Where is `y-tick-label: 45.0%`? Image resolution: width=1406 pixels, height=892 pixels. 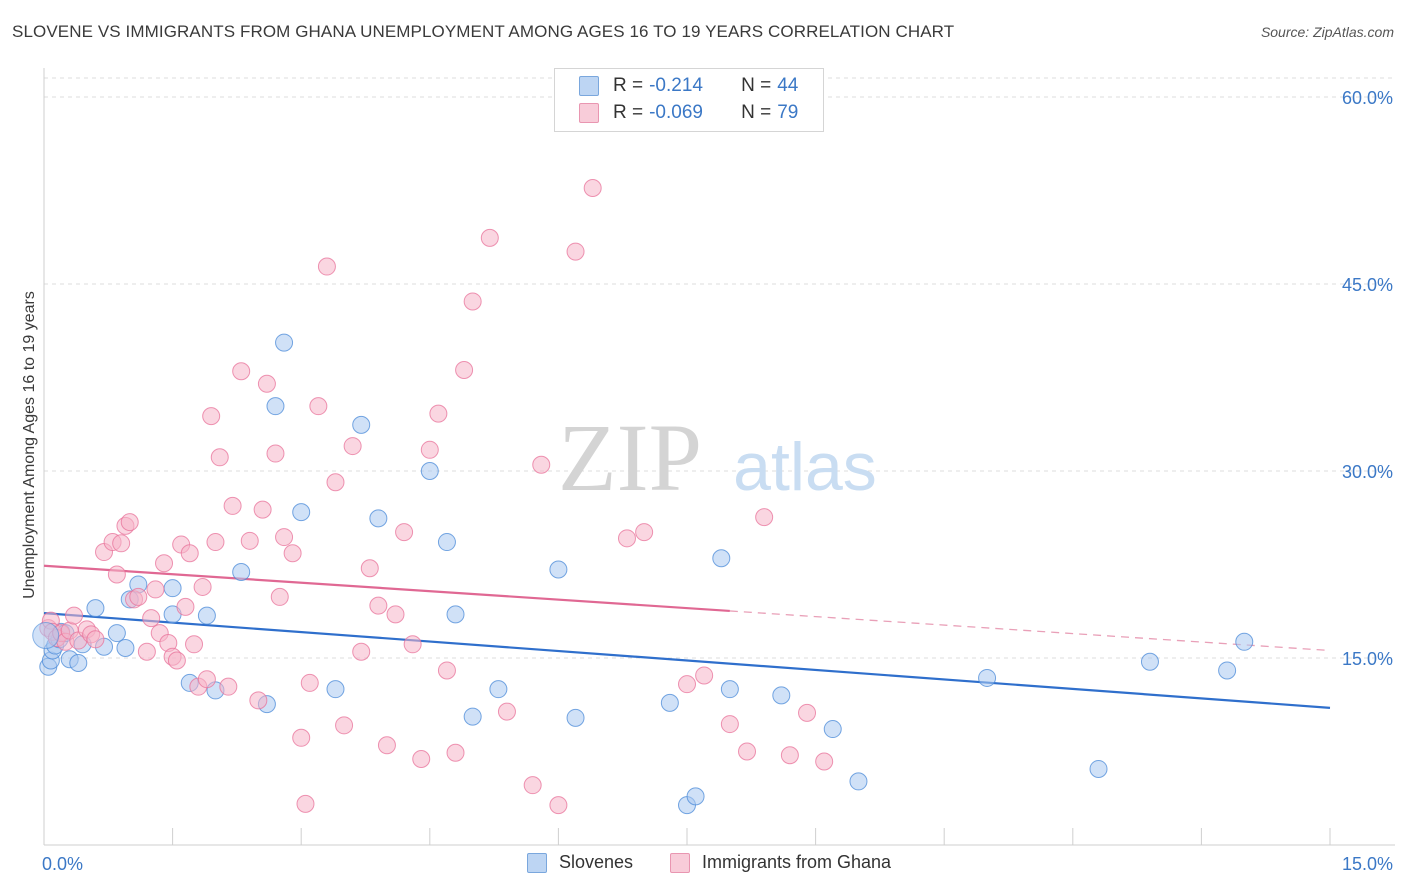 y-tick-label: 45.0% is located at coordinates (1367, 285).